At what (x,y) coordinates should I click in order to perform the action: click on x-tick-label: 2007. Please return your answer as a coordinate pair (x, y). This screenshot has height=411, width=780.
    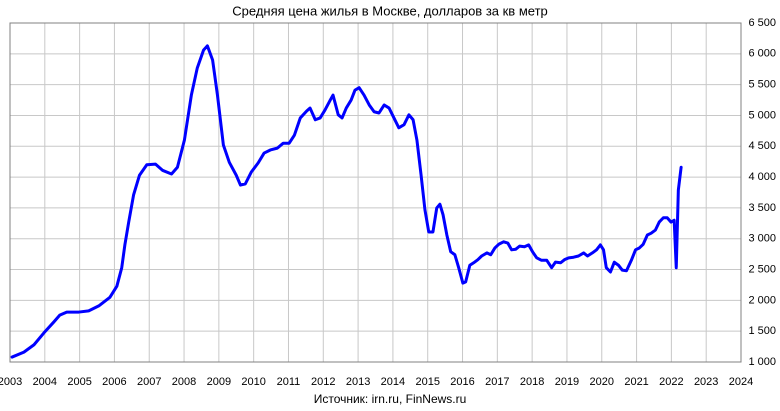
    Looking at the image, I should click on (149, 382).